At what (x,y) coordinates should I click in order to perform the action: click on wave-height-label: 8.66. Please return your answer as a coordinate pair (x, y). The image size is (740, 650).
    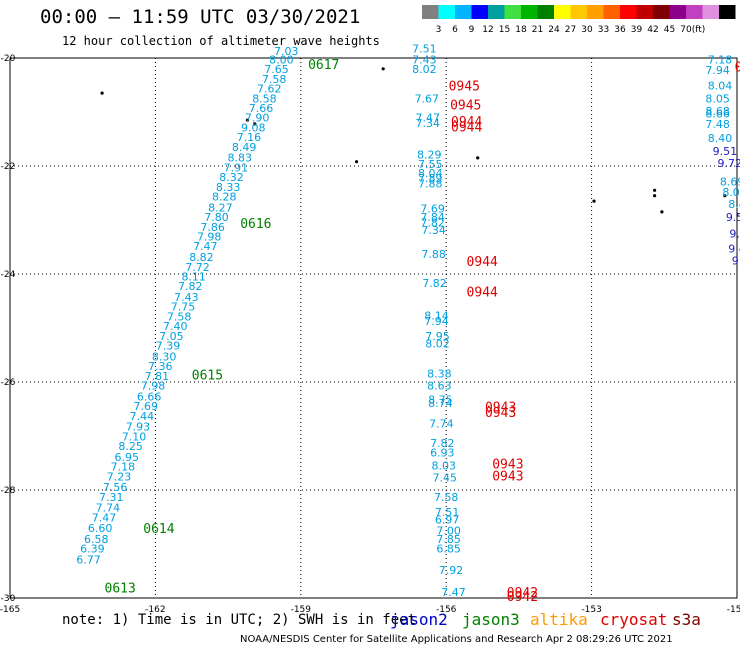
    Looking at the image, I should click on (717, 113).